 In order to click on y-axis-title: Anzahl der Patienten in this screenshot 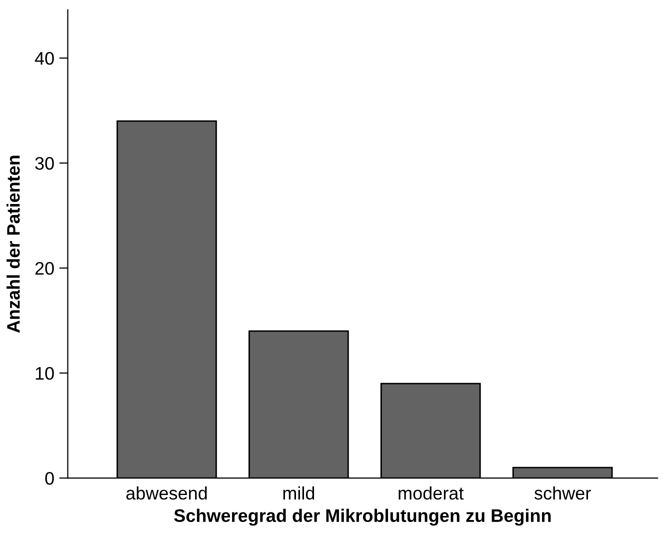, I will do `click(13, 244)`.